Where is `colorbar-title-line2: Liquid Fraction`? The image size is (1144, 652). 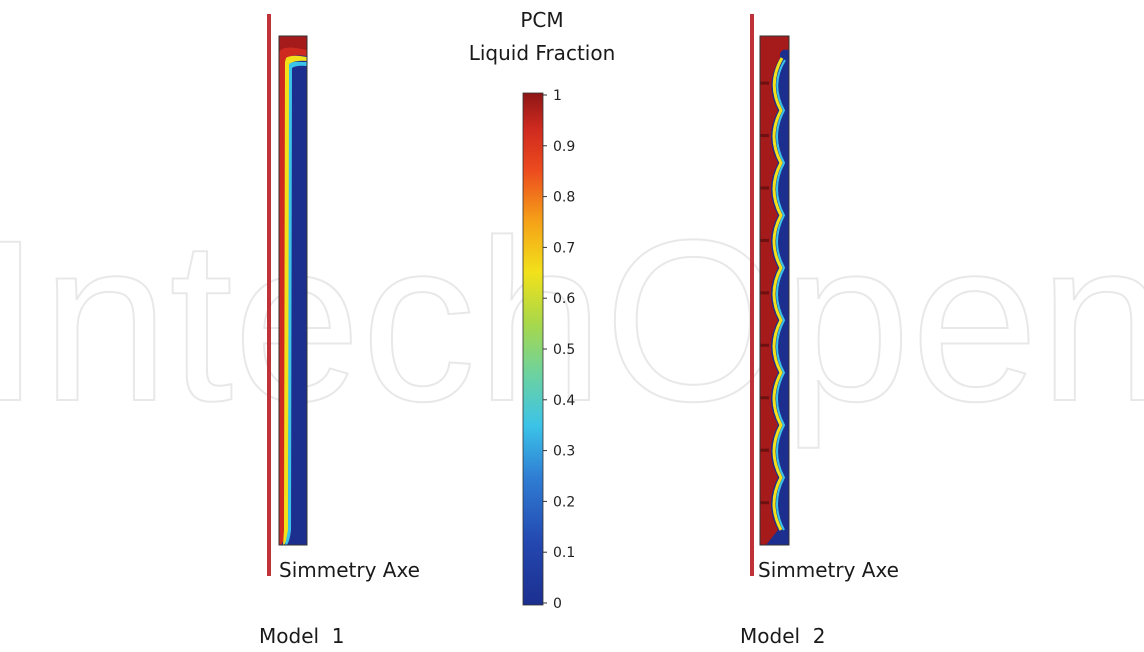 colorbar-title-line2: Liquid Fraction is located at coordinates (542, 53).